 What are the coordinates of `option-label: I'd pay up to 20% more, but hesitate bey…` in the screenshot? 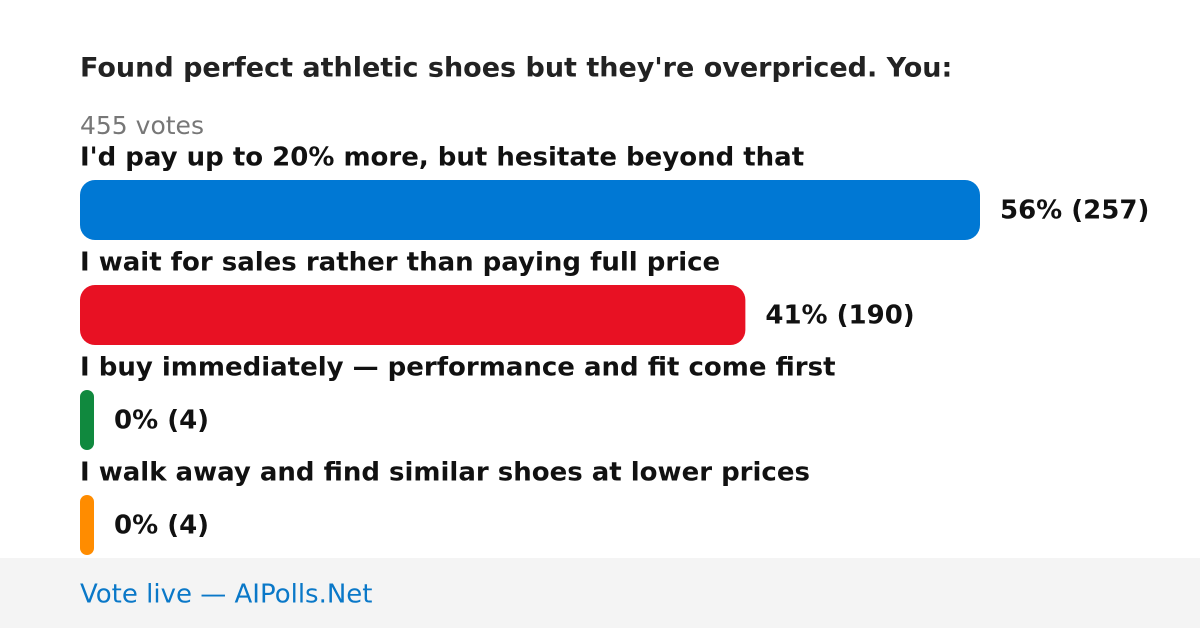 It's located at (442, 158).